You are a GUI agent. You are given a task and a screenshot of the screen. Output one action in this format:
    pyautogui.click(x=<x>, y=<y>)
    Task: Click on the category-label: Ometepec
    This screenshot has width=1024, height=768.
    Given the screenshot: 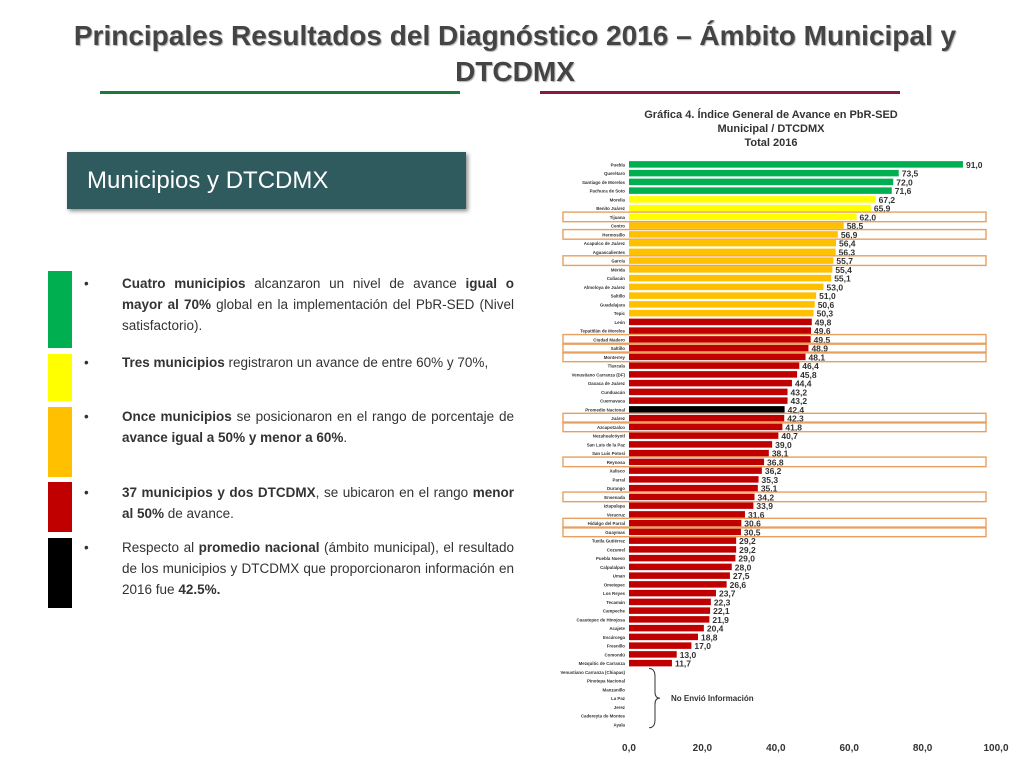 What is the action you would take?
    pyautogui.click(x=615, y=584)
    